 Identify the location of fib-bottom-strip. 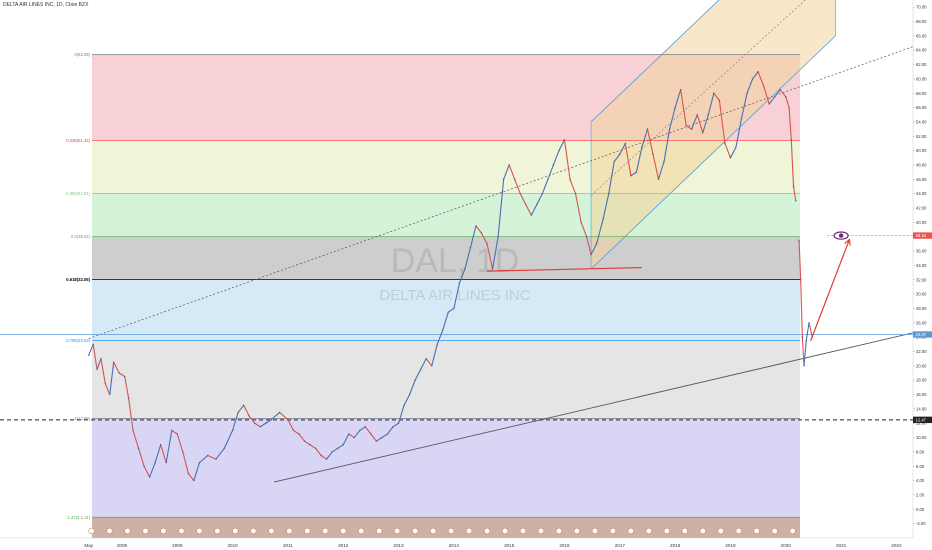
(446, 527).